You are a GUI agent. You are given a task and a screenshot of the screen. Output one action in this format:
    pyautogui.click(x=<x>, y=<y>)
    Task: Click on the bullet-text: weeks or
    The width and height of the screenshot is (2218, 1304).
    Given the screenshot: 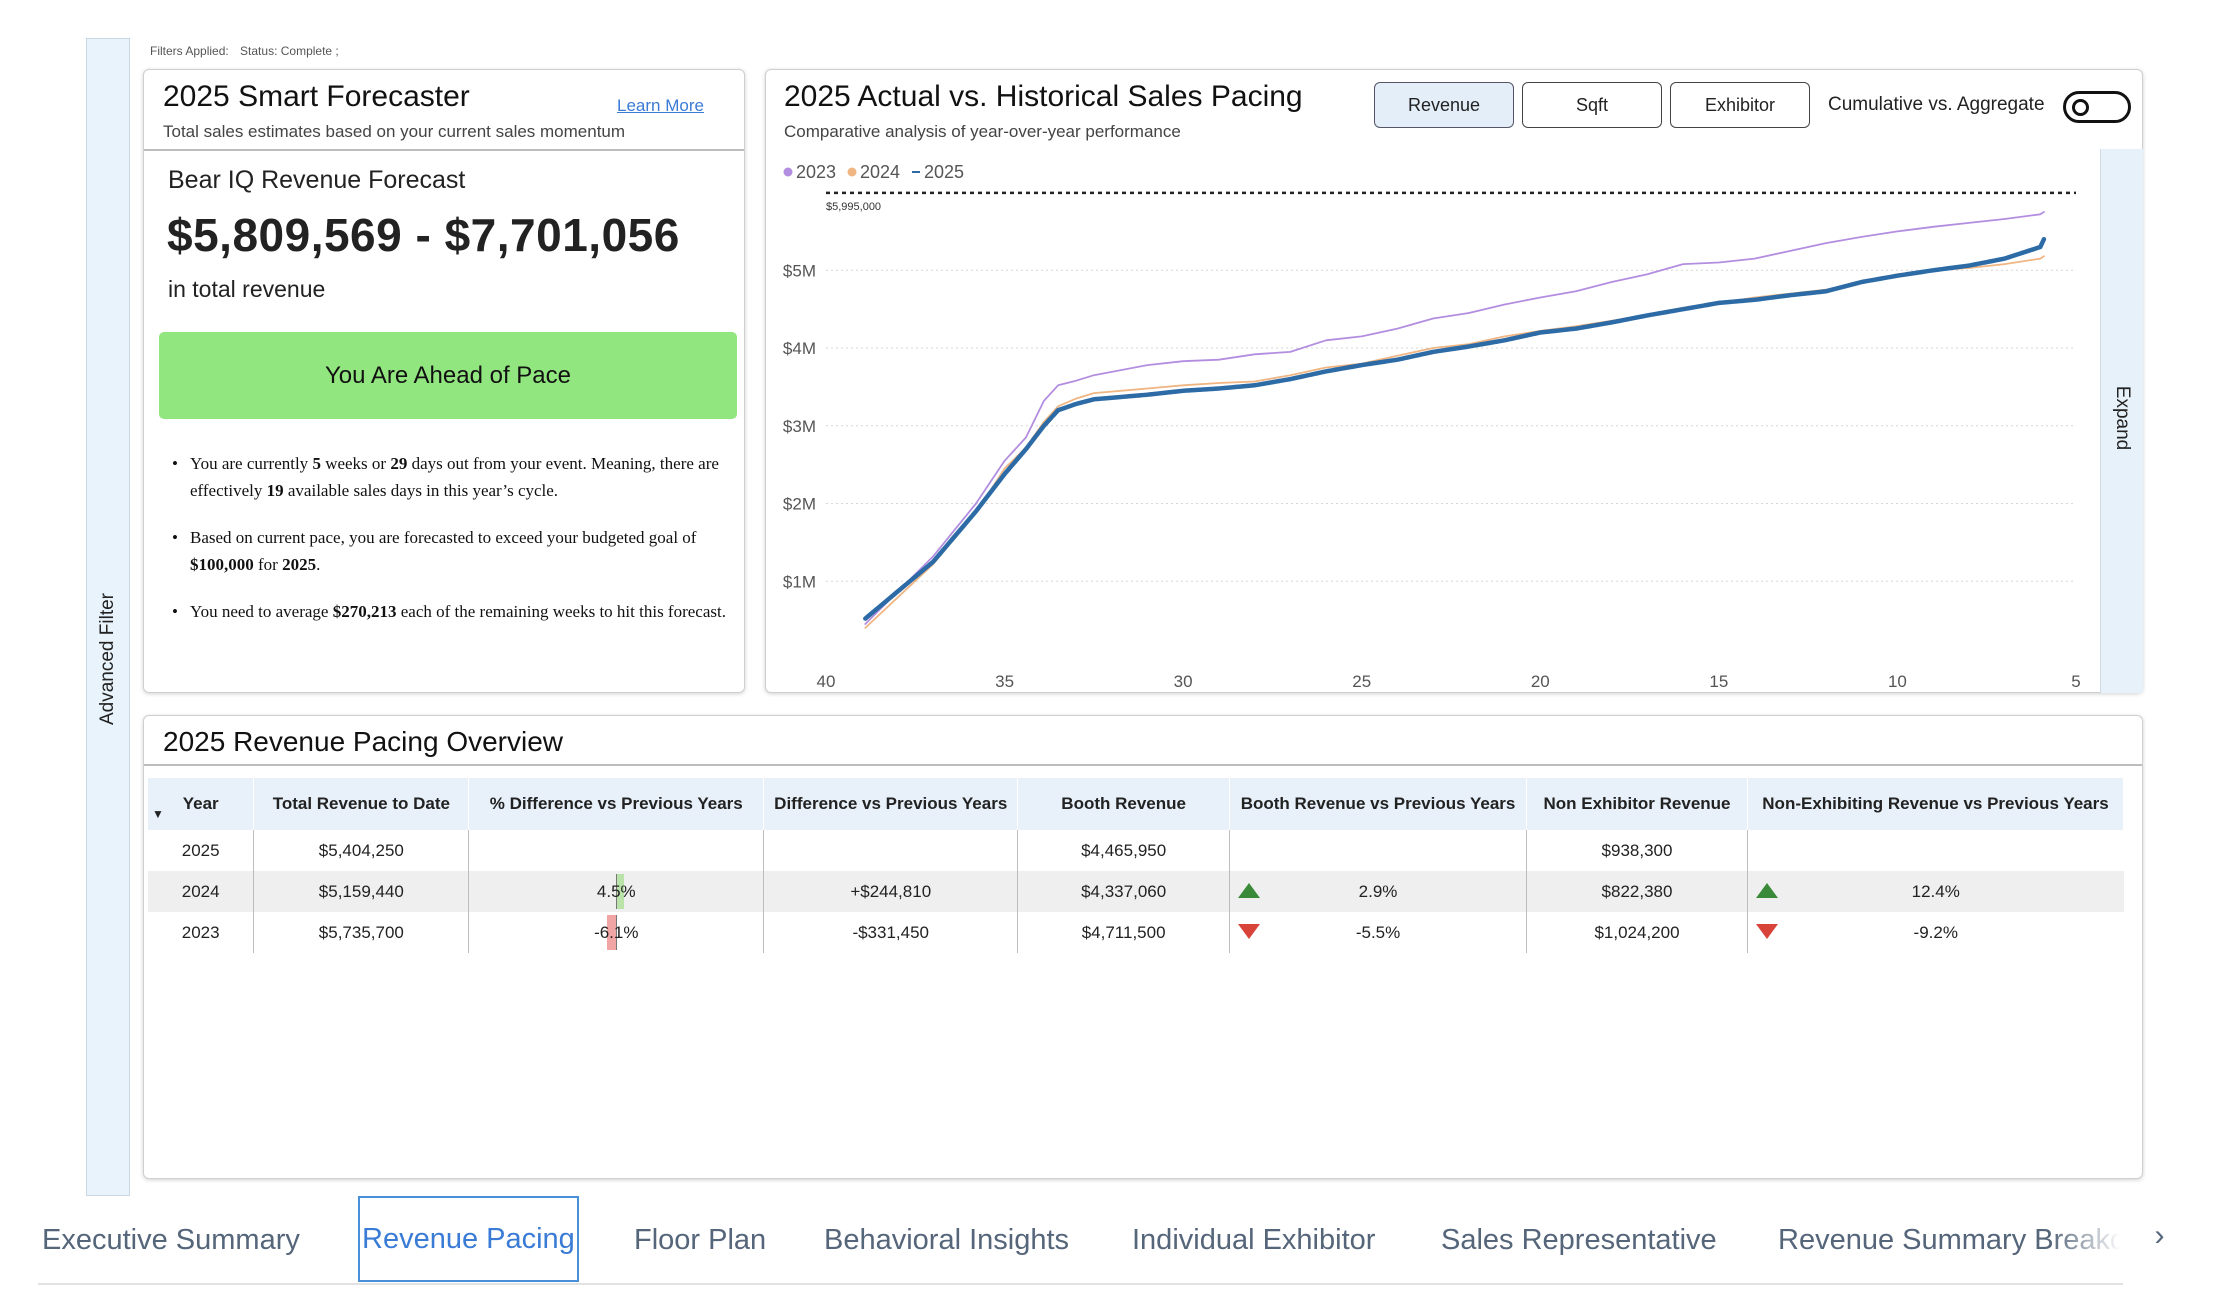 What is the action you would take?
    pyautogui.click(x=355, y=463)
    